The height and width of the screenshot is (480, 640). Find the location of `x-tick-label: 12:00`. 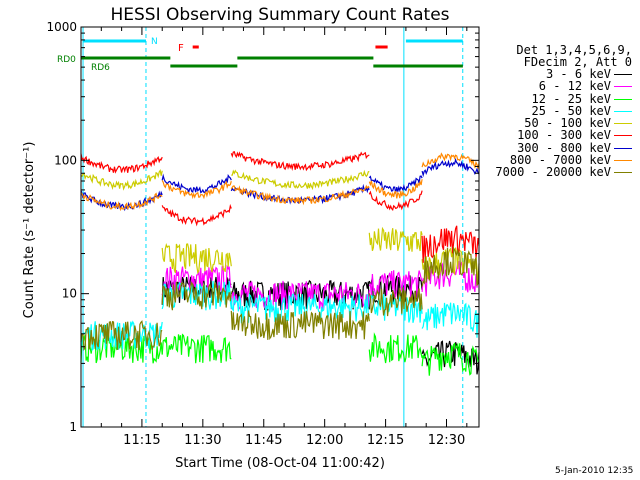

x-tick-label: 12:00 is located at coordinates (324, 440).